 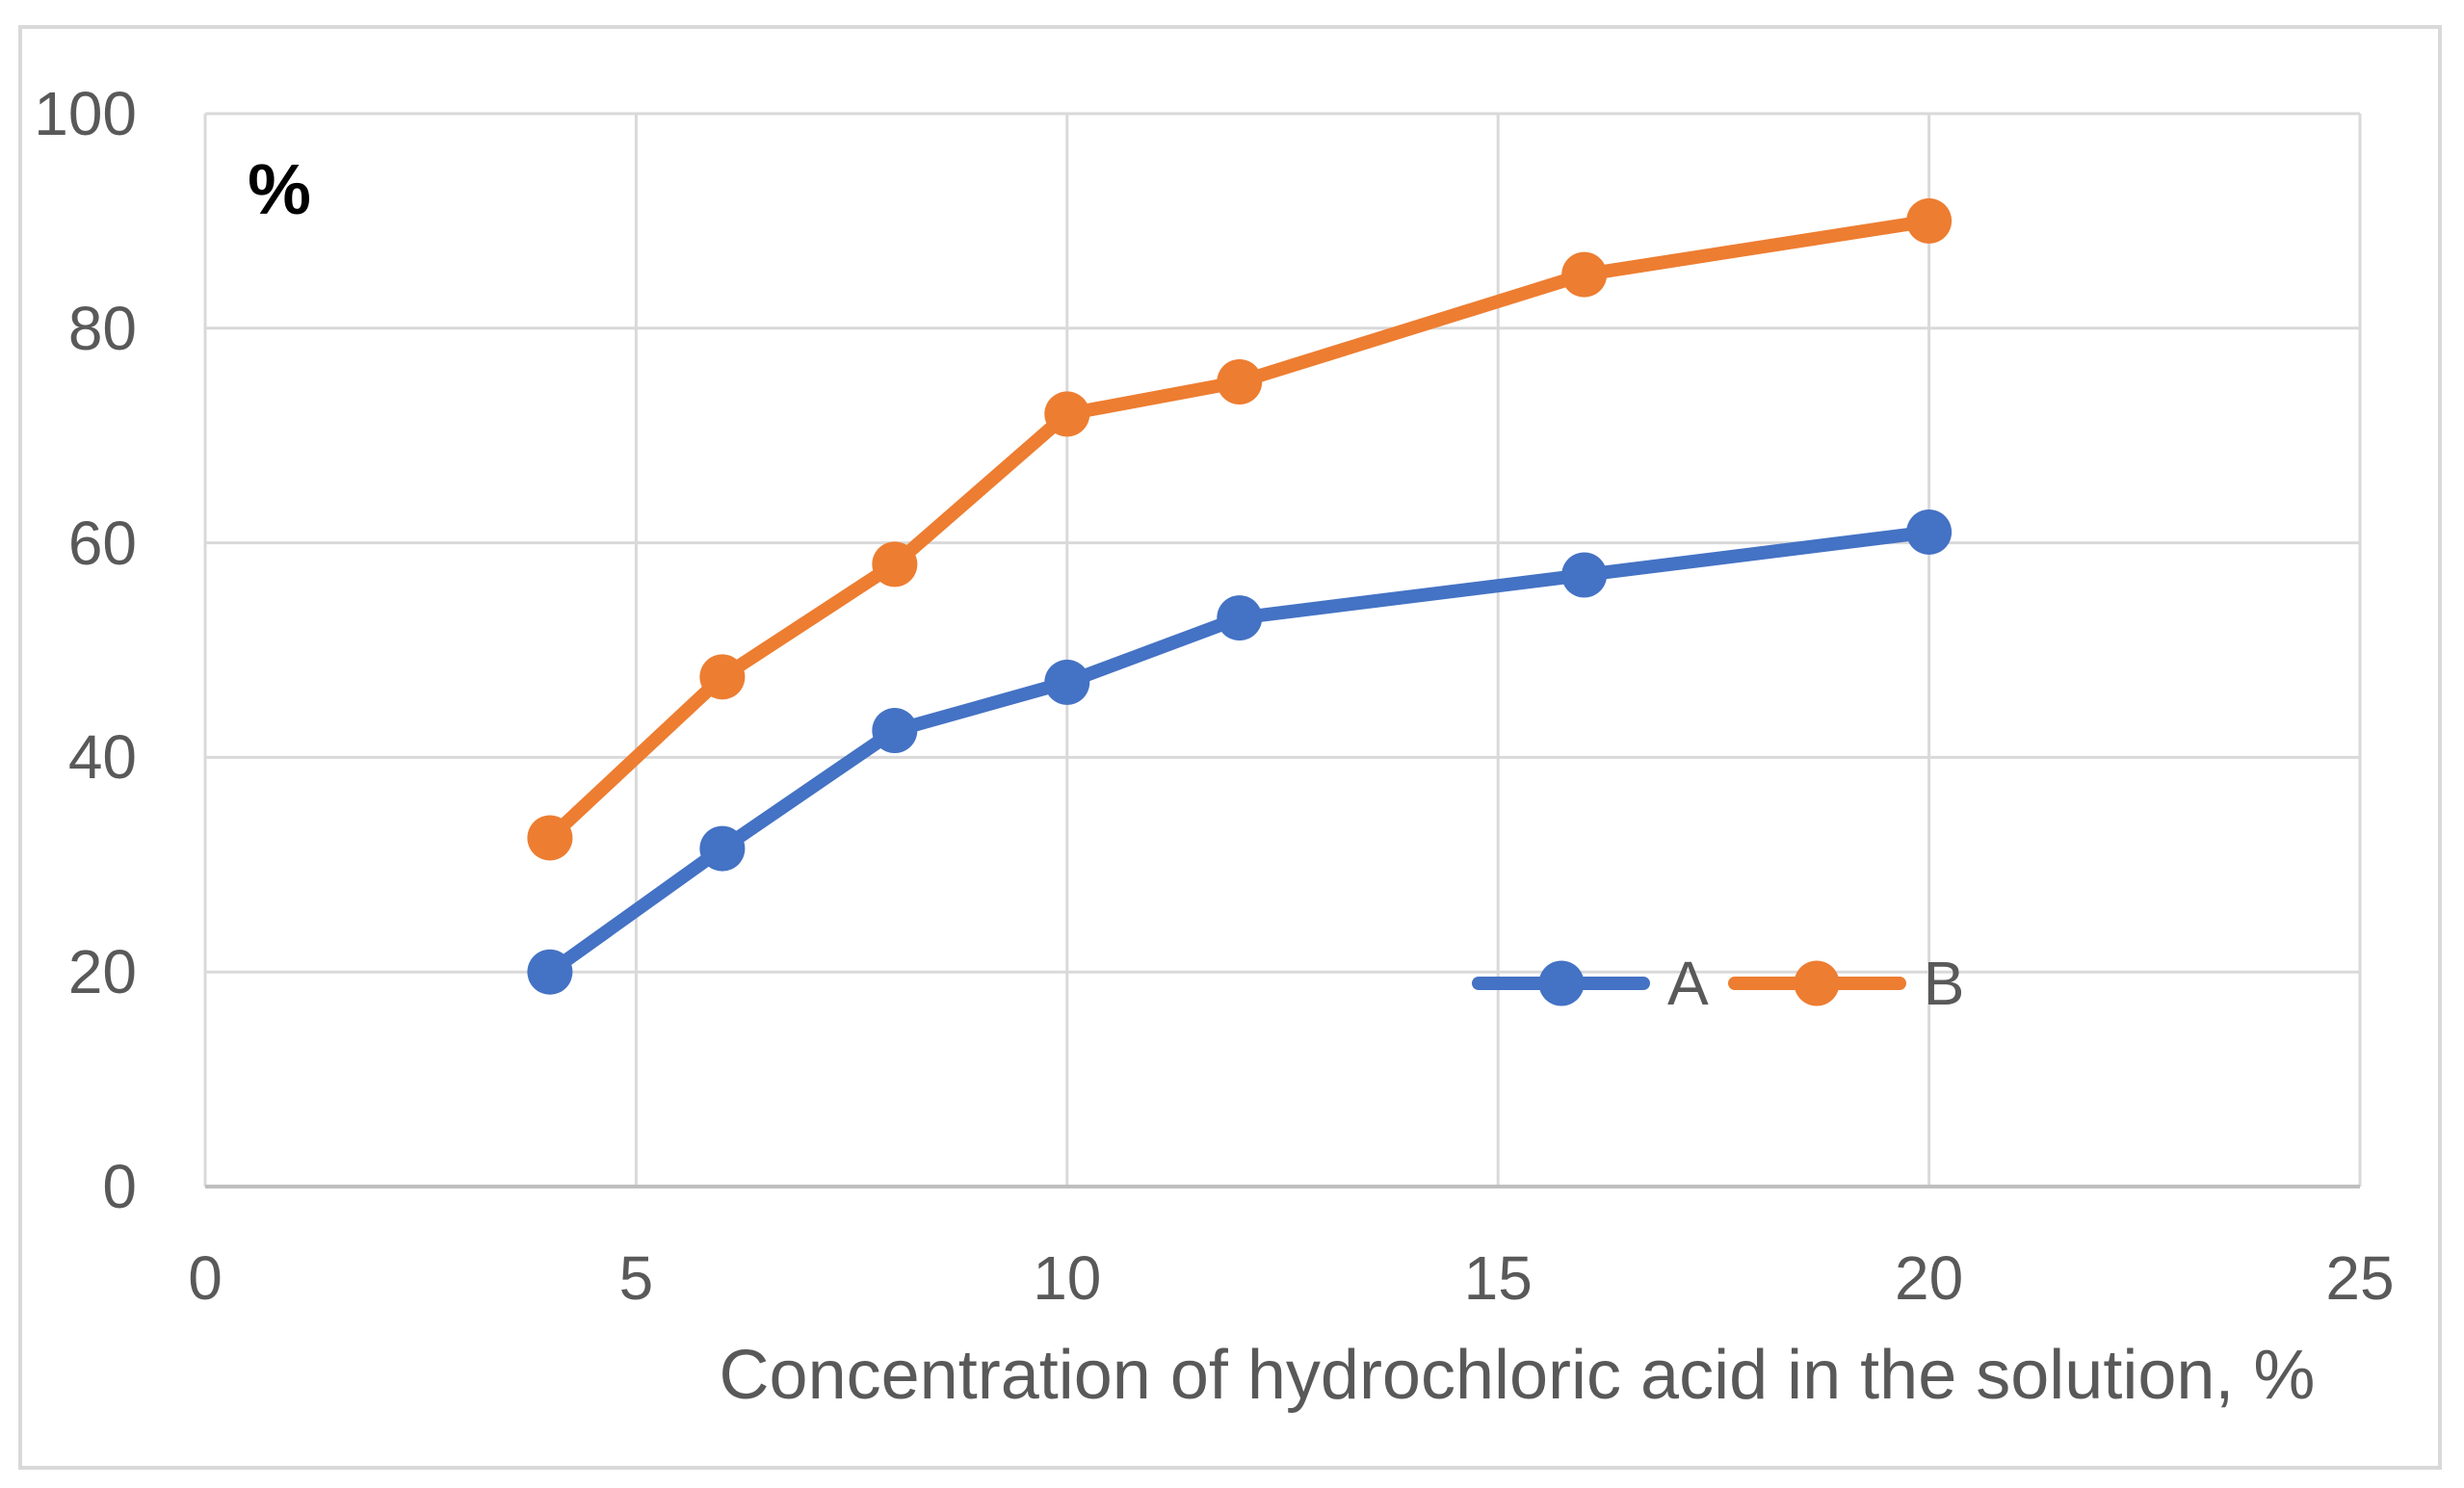 I want to click on y-tick-label: 40, so click(x=102, y=758).